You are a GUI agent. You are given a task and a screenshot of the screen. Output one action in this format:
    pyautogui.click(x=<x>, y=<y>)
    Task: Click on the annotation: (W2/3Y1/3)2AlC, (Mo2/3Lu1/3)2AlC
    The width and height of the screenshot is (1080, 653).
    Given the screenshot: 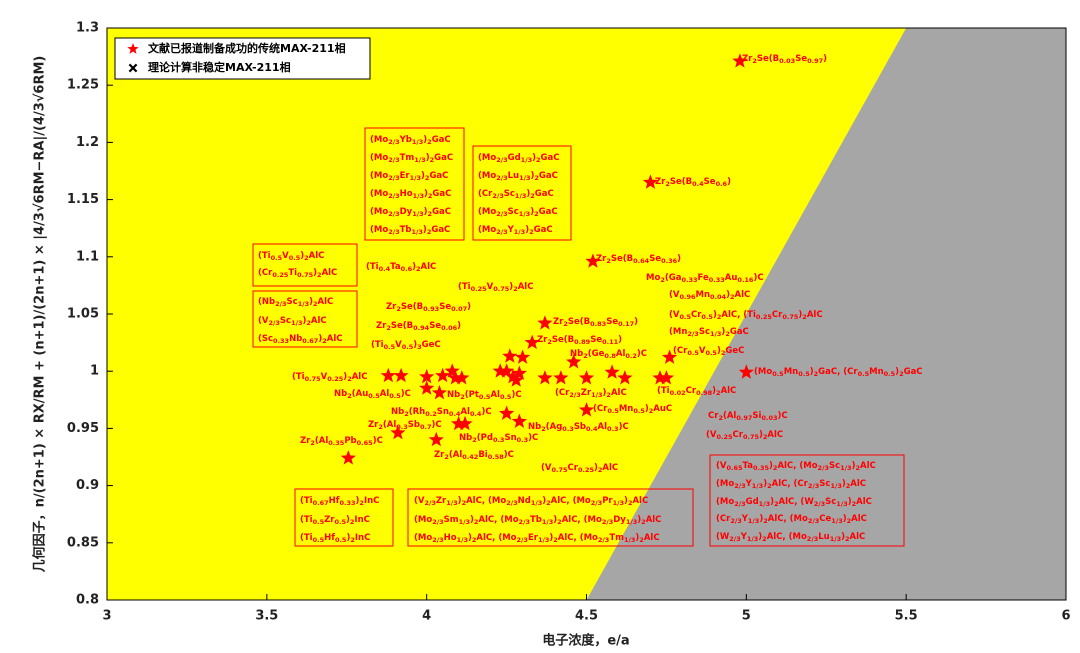 What is the action you would take?
    pyautogui.click(x=790, y=538)
    